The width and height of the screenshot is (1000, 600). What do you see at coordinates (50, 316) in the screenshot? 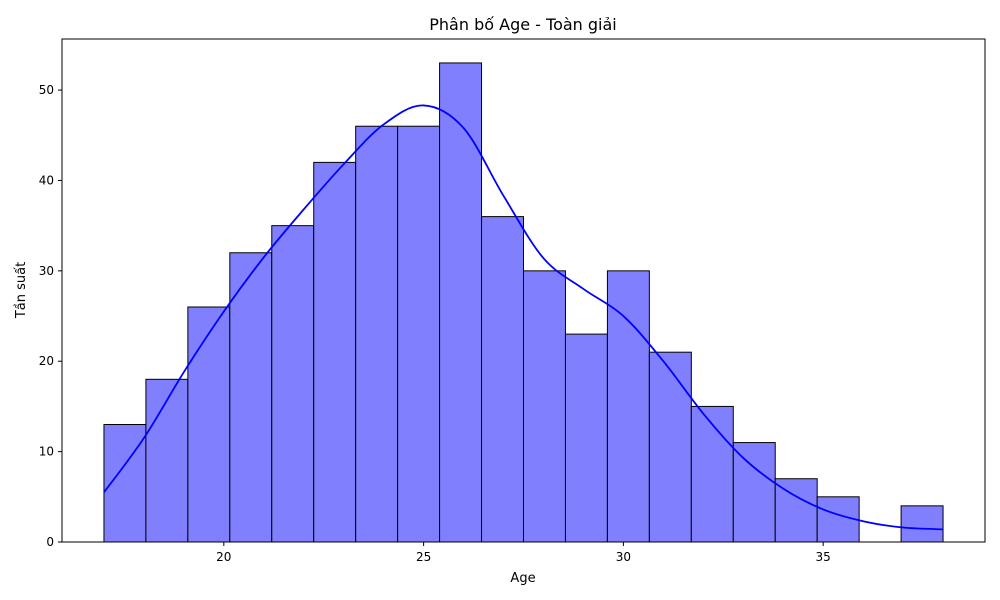
I see `y-axis-ticks: 0 10 20 30 40 50` at bounding box center [50, 316].